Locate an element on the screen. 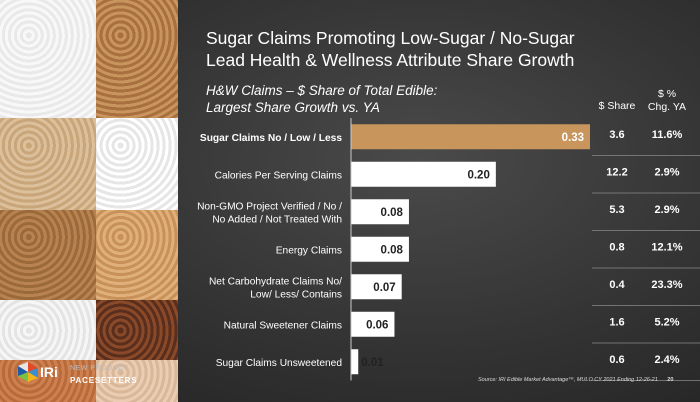 Image resolution: width=700 pixels, height=402 pixels. category-label: Energy Claims is located at coordinates (309, 250).